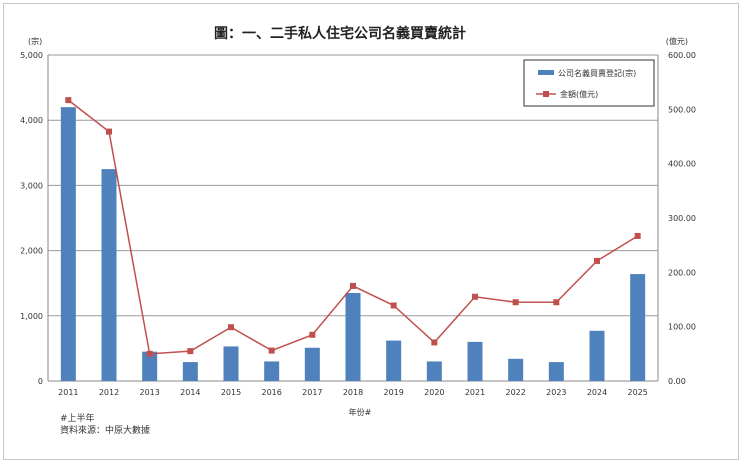 The height and width of the screenshot is (464, 744). Describe the element at coordinates (677, 41) in the screenshot. I see `right-axis-unit: (億元)` at that location.